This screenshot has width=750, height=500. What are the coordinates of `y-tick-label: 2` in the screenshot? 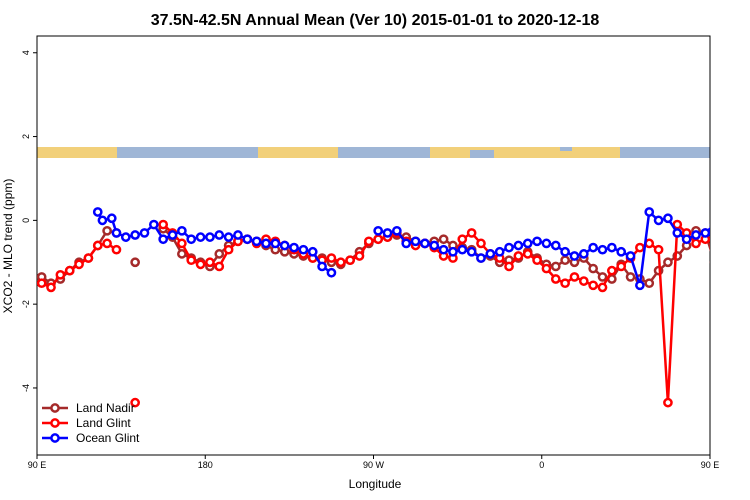 It's located at (26, 136).